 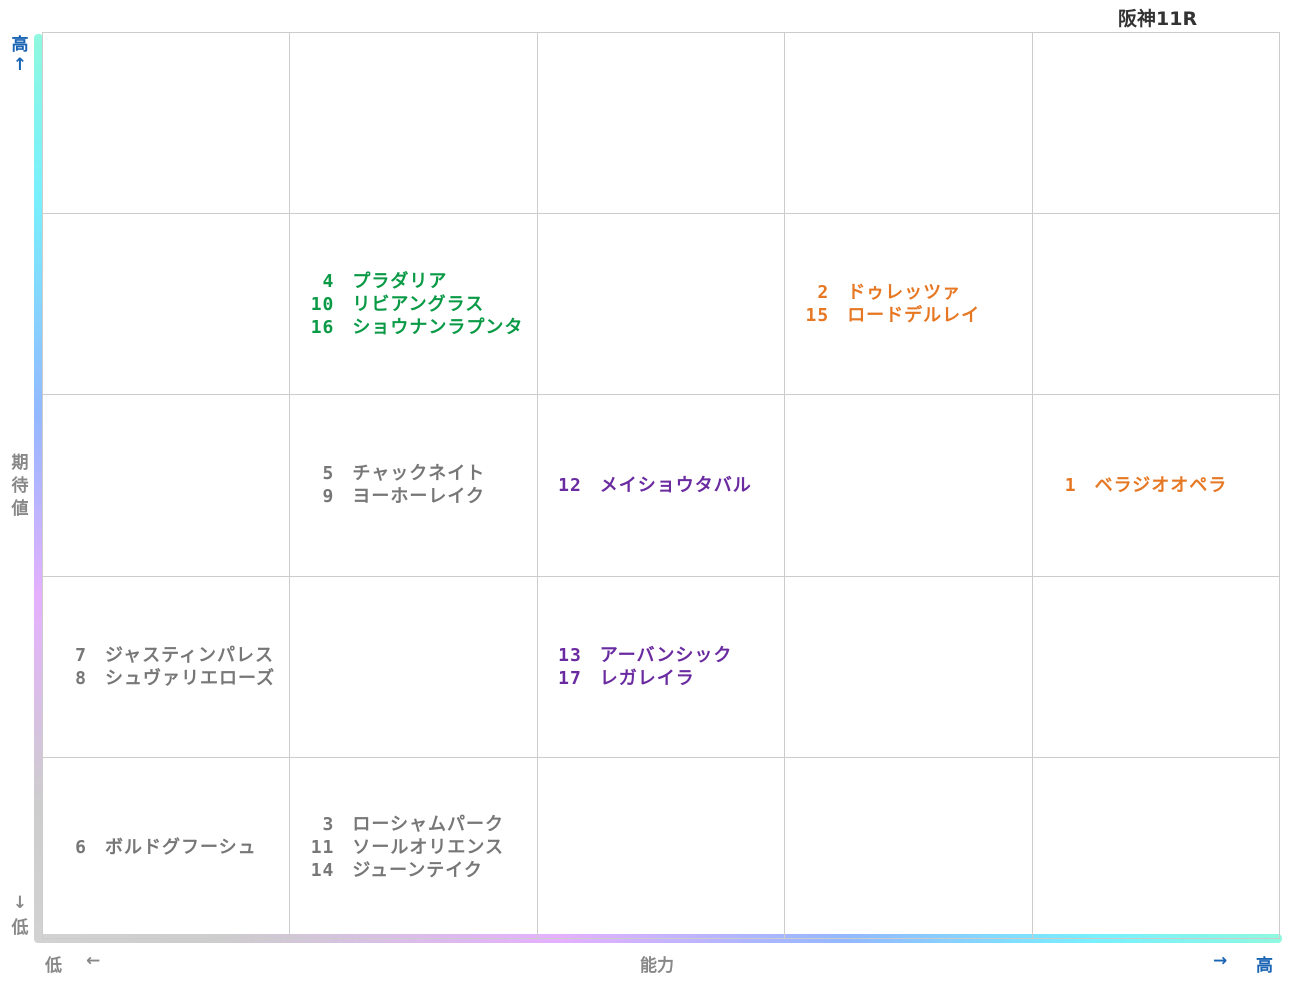 I want to click on horse-number: 7, so click(x=81, y=655).